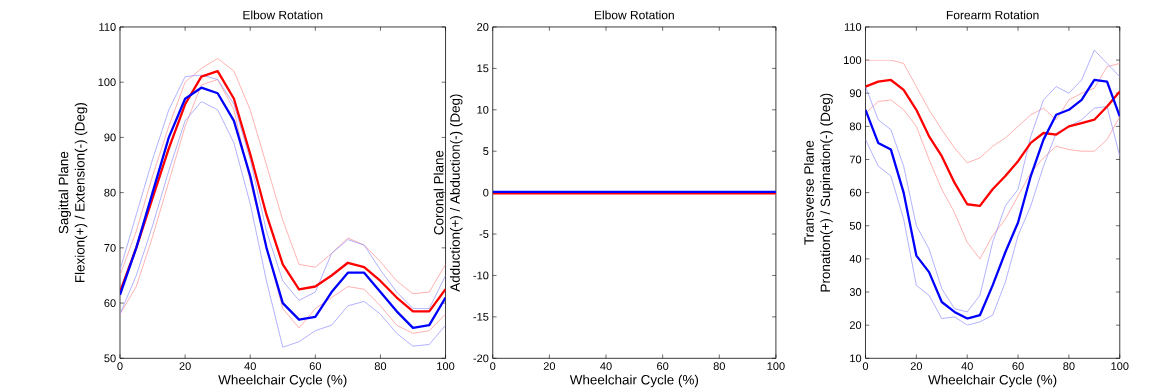 This screenshot has width=1166, height=388. I want to click on y-tick-label: -15, so click(481, 316).